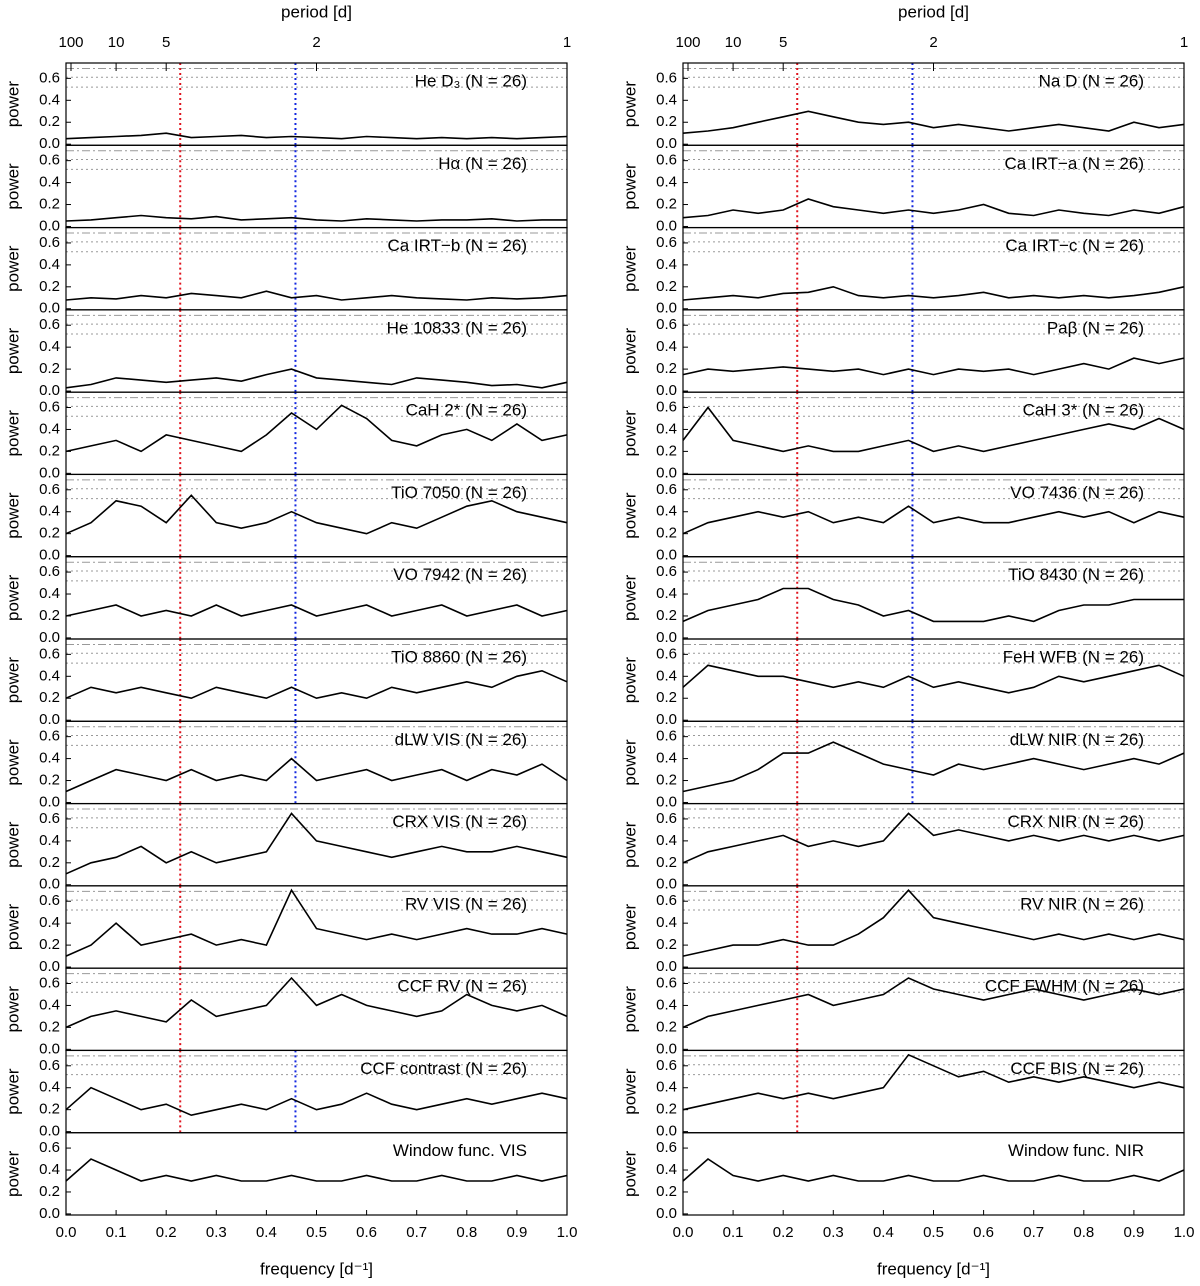 The height and width of the screenshot is (1286, 1200). I want to click on x2-tick-label: 100, so click(687, 42).